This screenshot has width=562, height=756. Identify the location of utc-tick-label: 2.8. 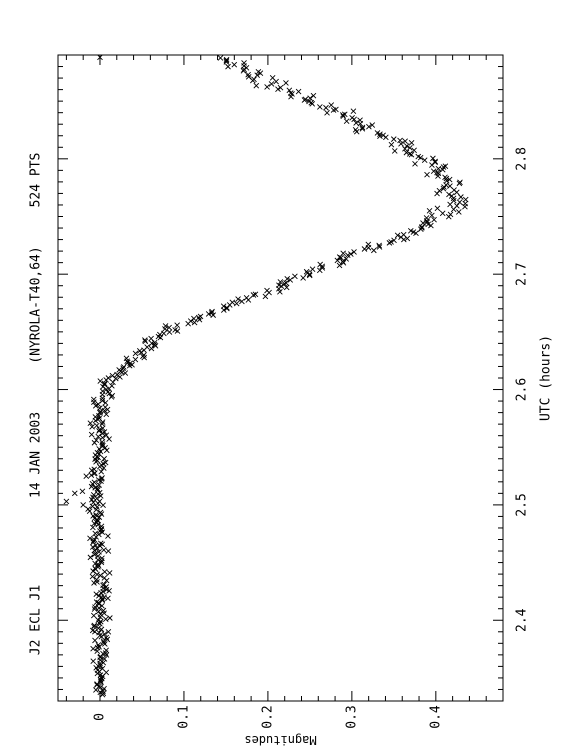
(522, 158).